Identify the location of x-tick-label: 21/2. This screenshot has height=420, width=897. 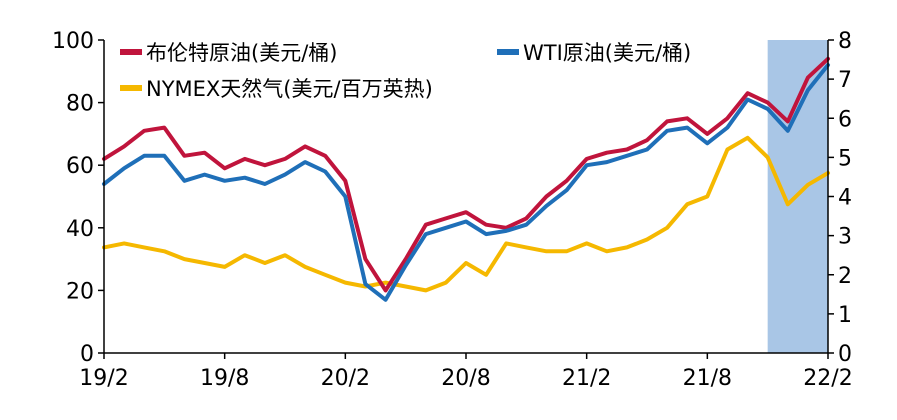
(586, 378).